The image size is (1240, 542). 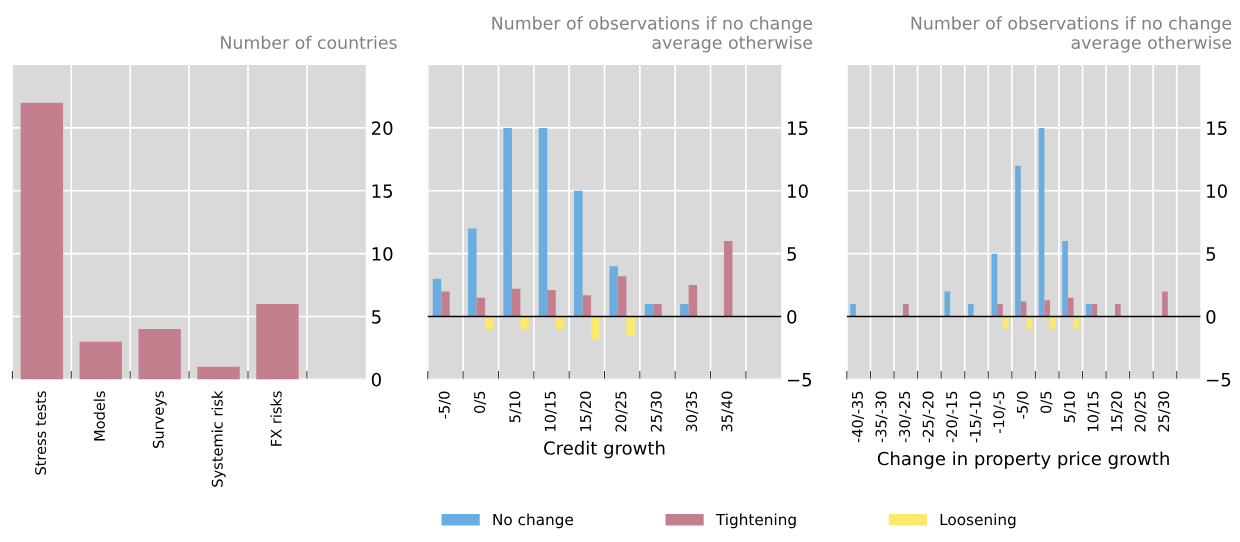 What do you see at coordinates (604, 449) in the screenshot?
I see `x-axis-title: Credit growth` at bounding box center [604, 449].